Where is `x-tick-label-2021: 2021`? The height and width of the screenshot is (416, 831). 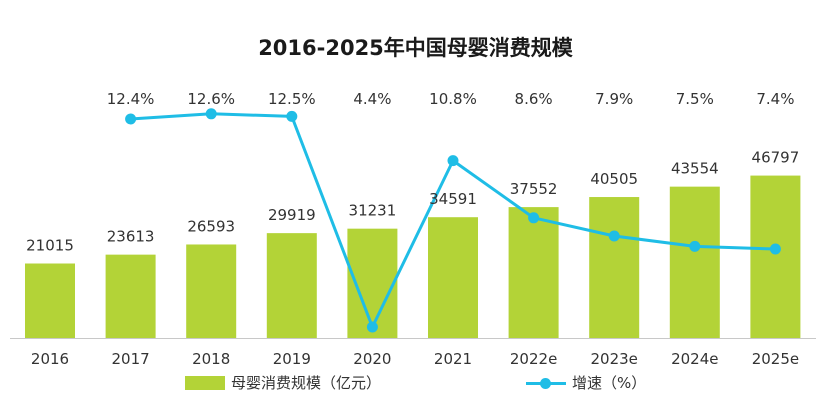 x-tick-label-2021: 2021 is located at coordinates (453, 359).